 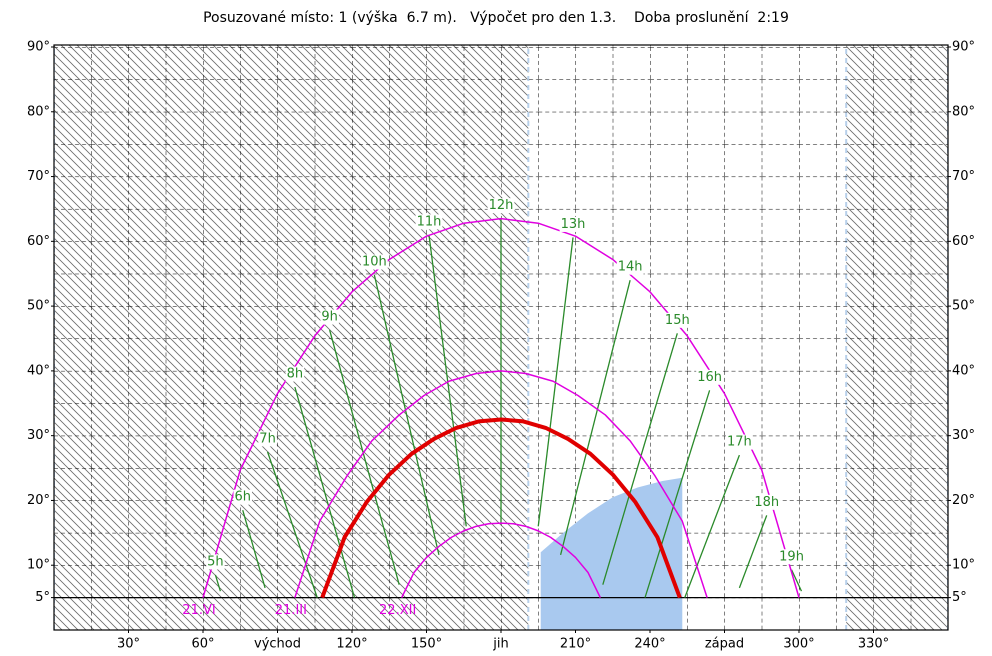 I want to click on hour-label: 5h, so click(x=215, y=561).